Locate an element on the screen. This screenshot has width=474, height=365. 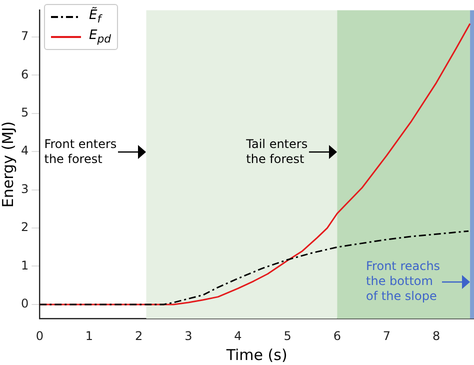
legend-label: Ẽ$_{f}$ is located at coordinates (95, 17).